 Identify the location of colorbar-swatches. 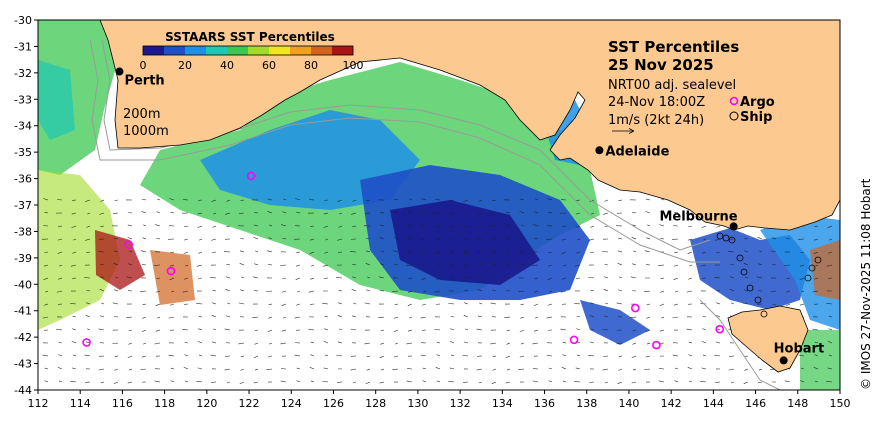
(248, 50).